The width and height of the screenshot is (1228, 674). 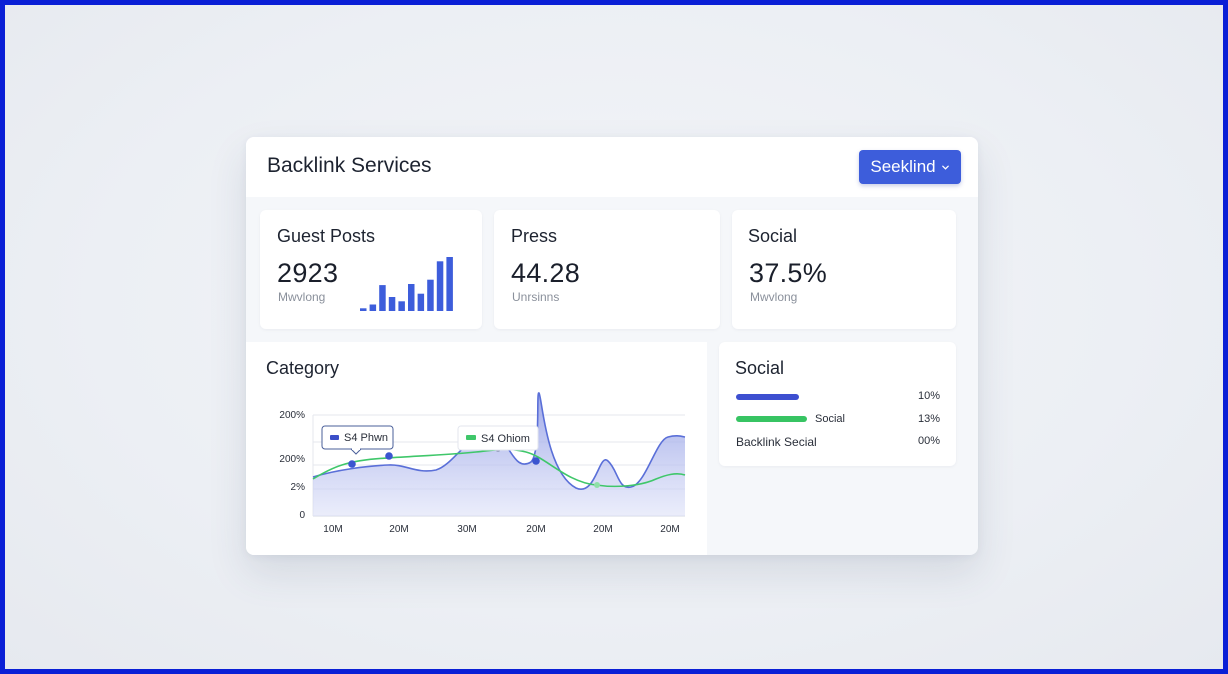 I want to click on stat-card-value: 2923, so click(x=308, y=273).